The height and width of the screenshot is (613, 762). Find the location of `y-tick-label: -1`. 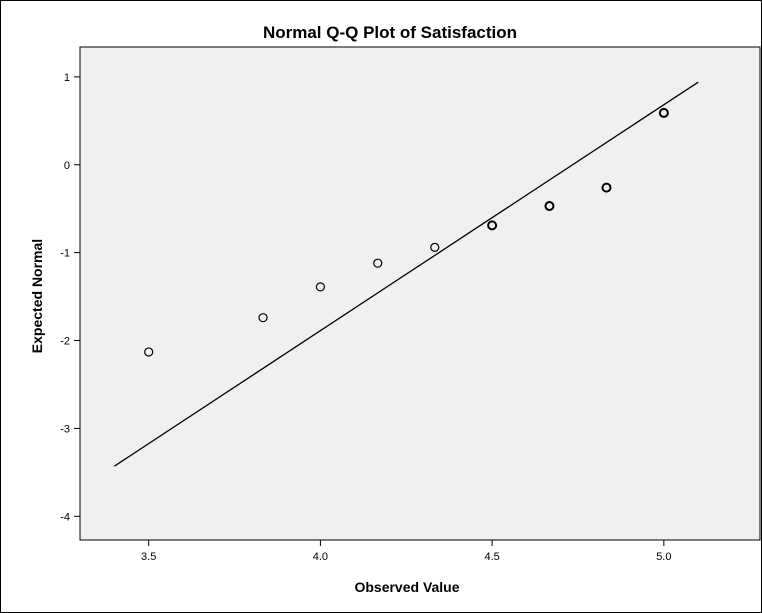

y-tick-label: -1 is located at coordinates (65, 254).